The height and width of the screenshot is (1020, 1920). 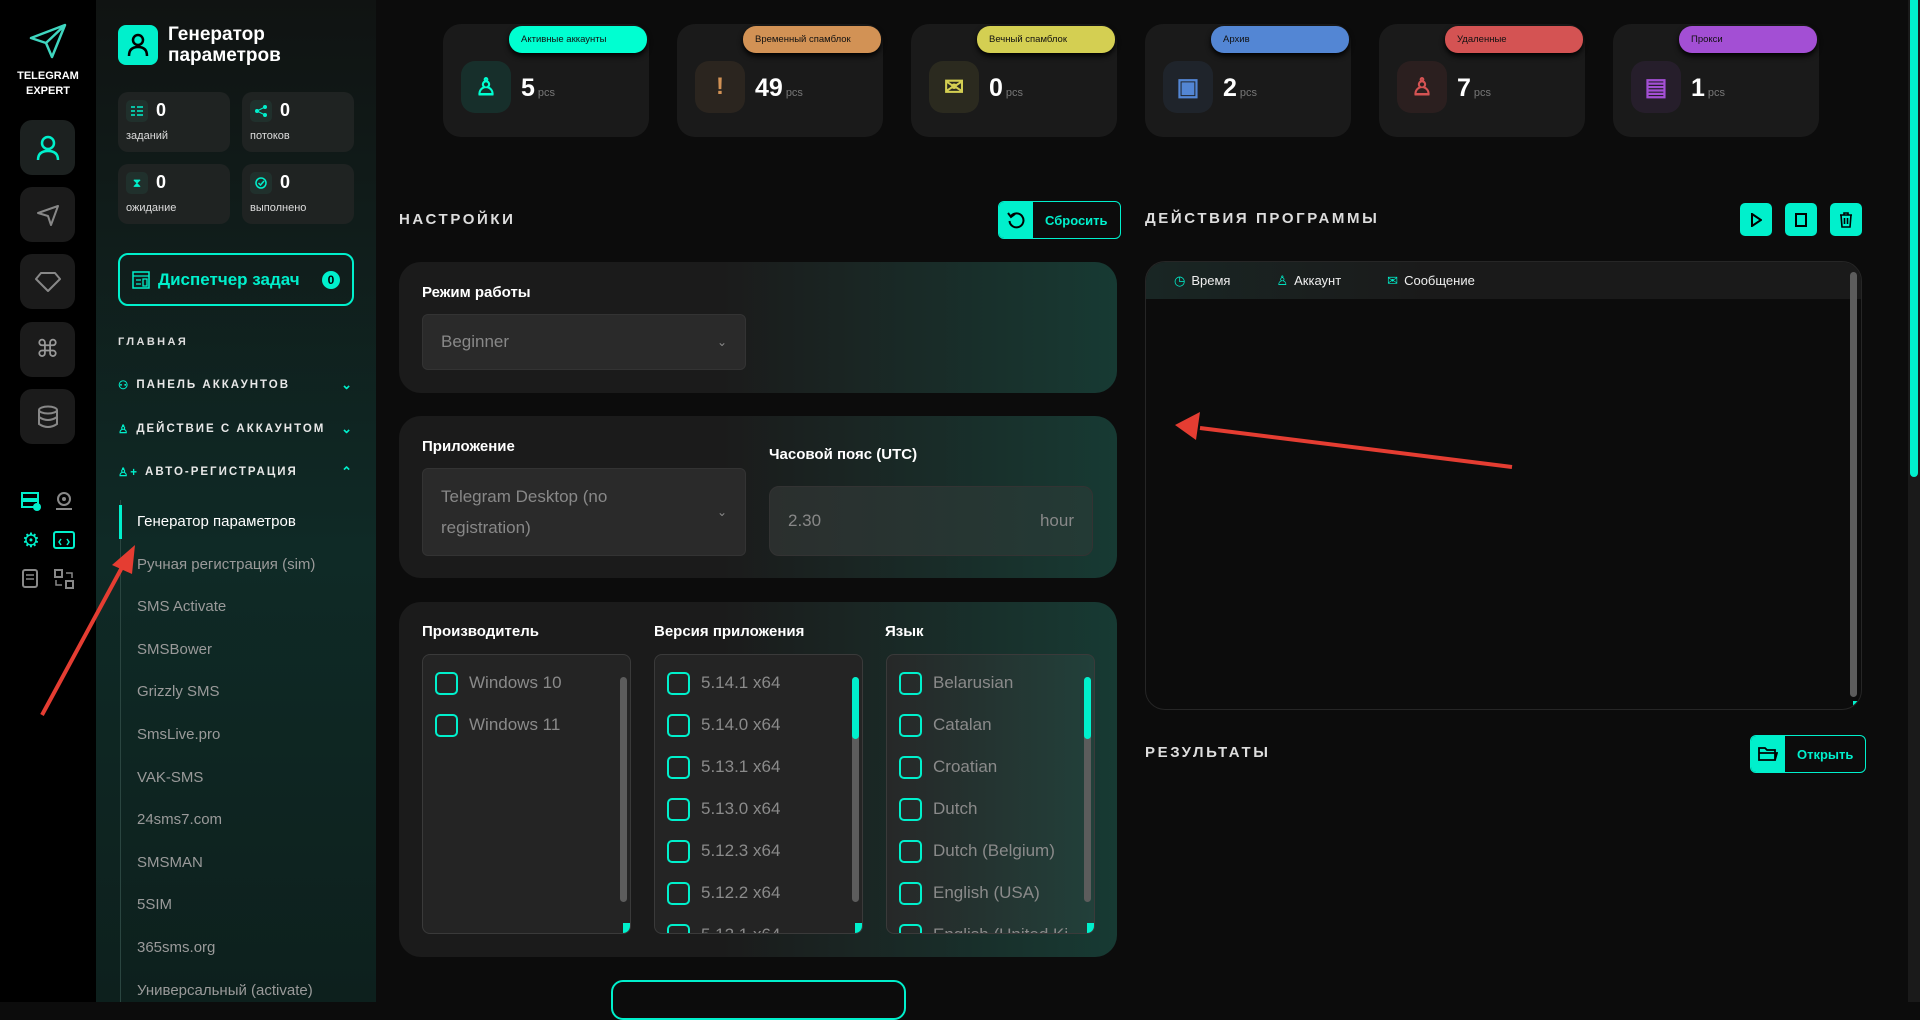 What do you see at coordinates (1846, 219) in the screenshot?
I see `clear-log-button` at bounding box center [1846, 219].